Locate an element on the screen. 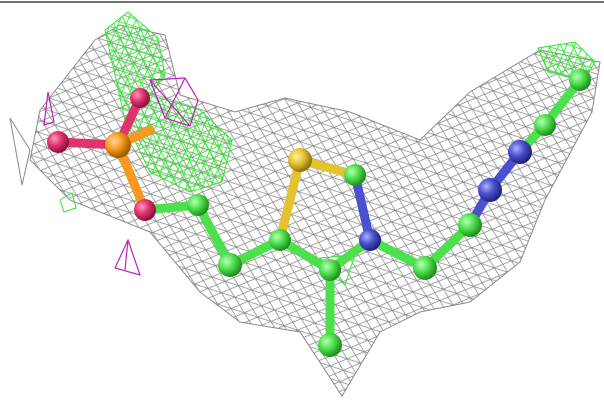  magenta-mesh is located at coordinates (121, 176).